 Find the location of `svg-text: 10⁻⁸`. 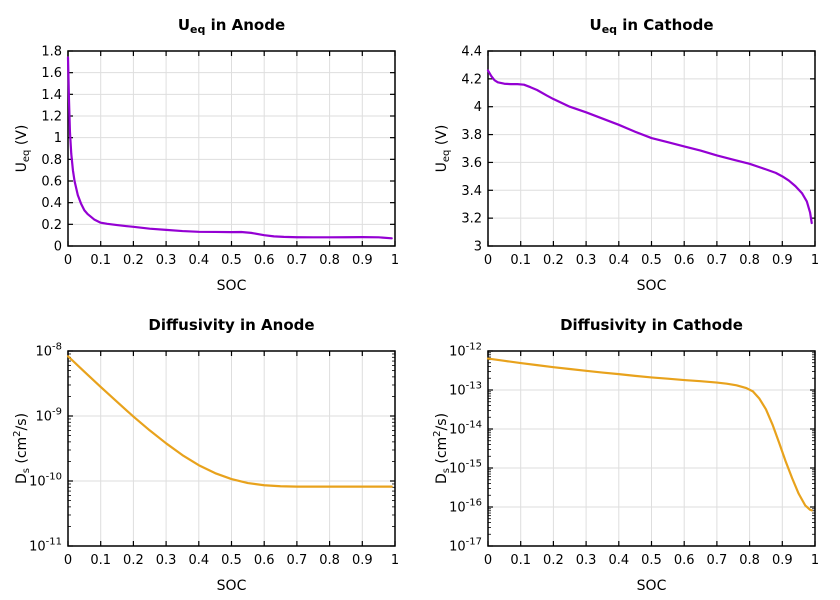

svg-text: 10⁻⁸ is located at coordinates (48, 351).